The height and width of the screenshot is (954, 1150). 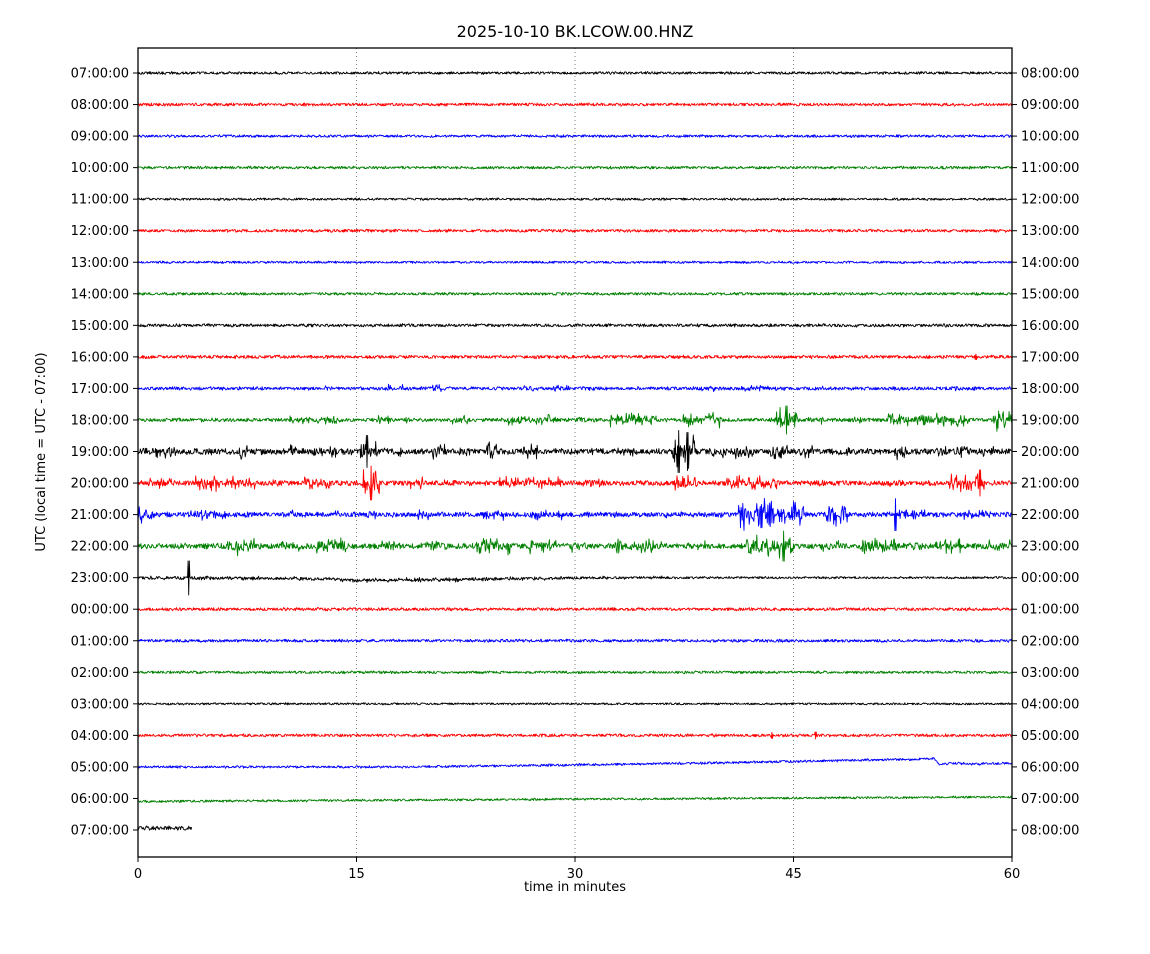 I want to click on local-label: 13:00:00, so click(x=1050, y=231).